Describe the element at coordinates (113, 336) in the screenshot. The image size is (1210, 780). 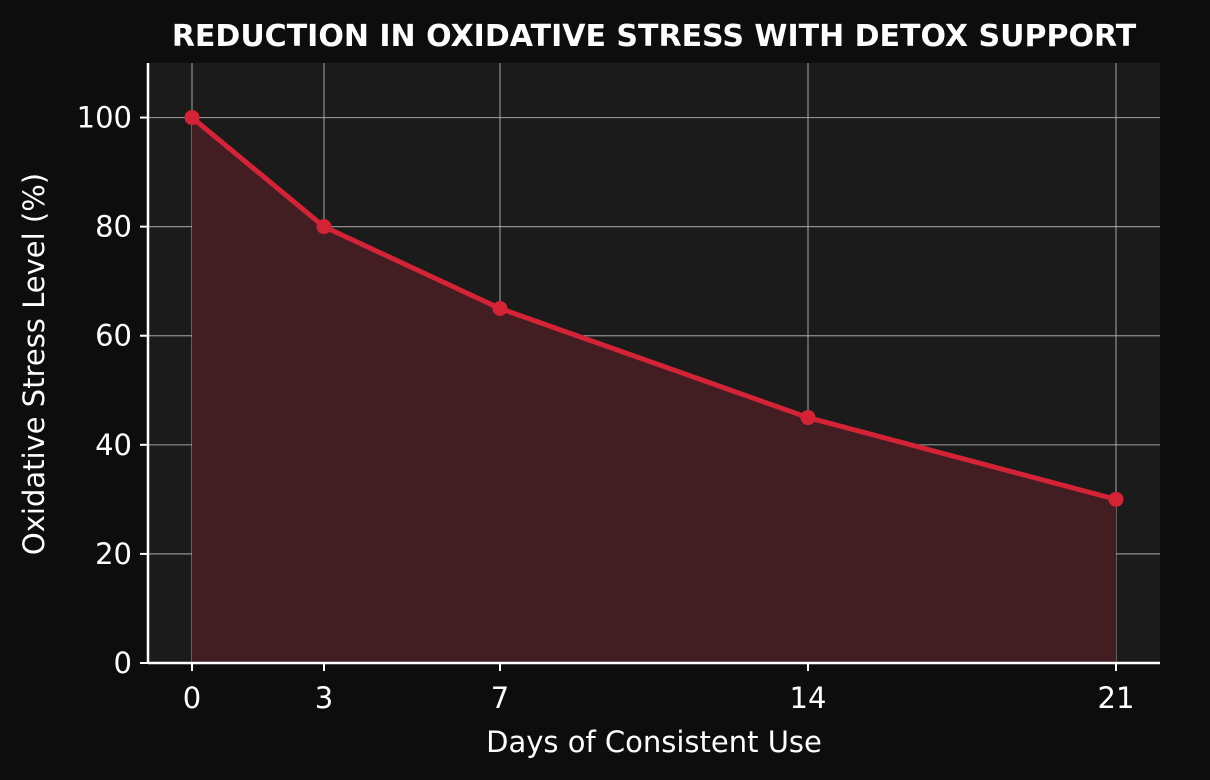
I see `y-tick-label: 60` at that location.